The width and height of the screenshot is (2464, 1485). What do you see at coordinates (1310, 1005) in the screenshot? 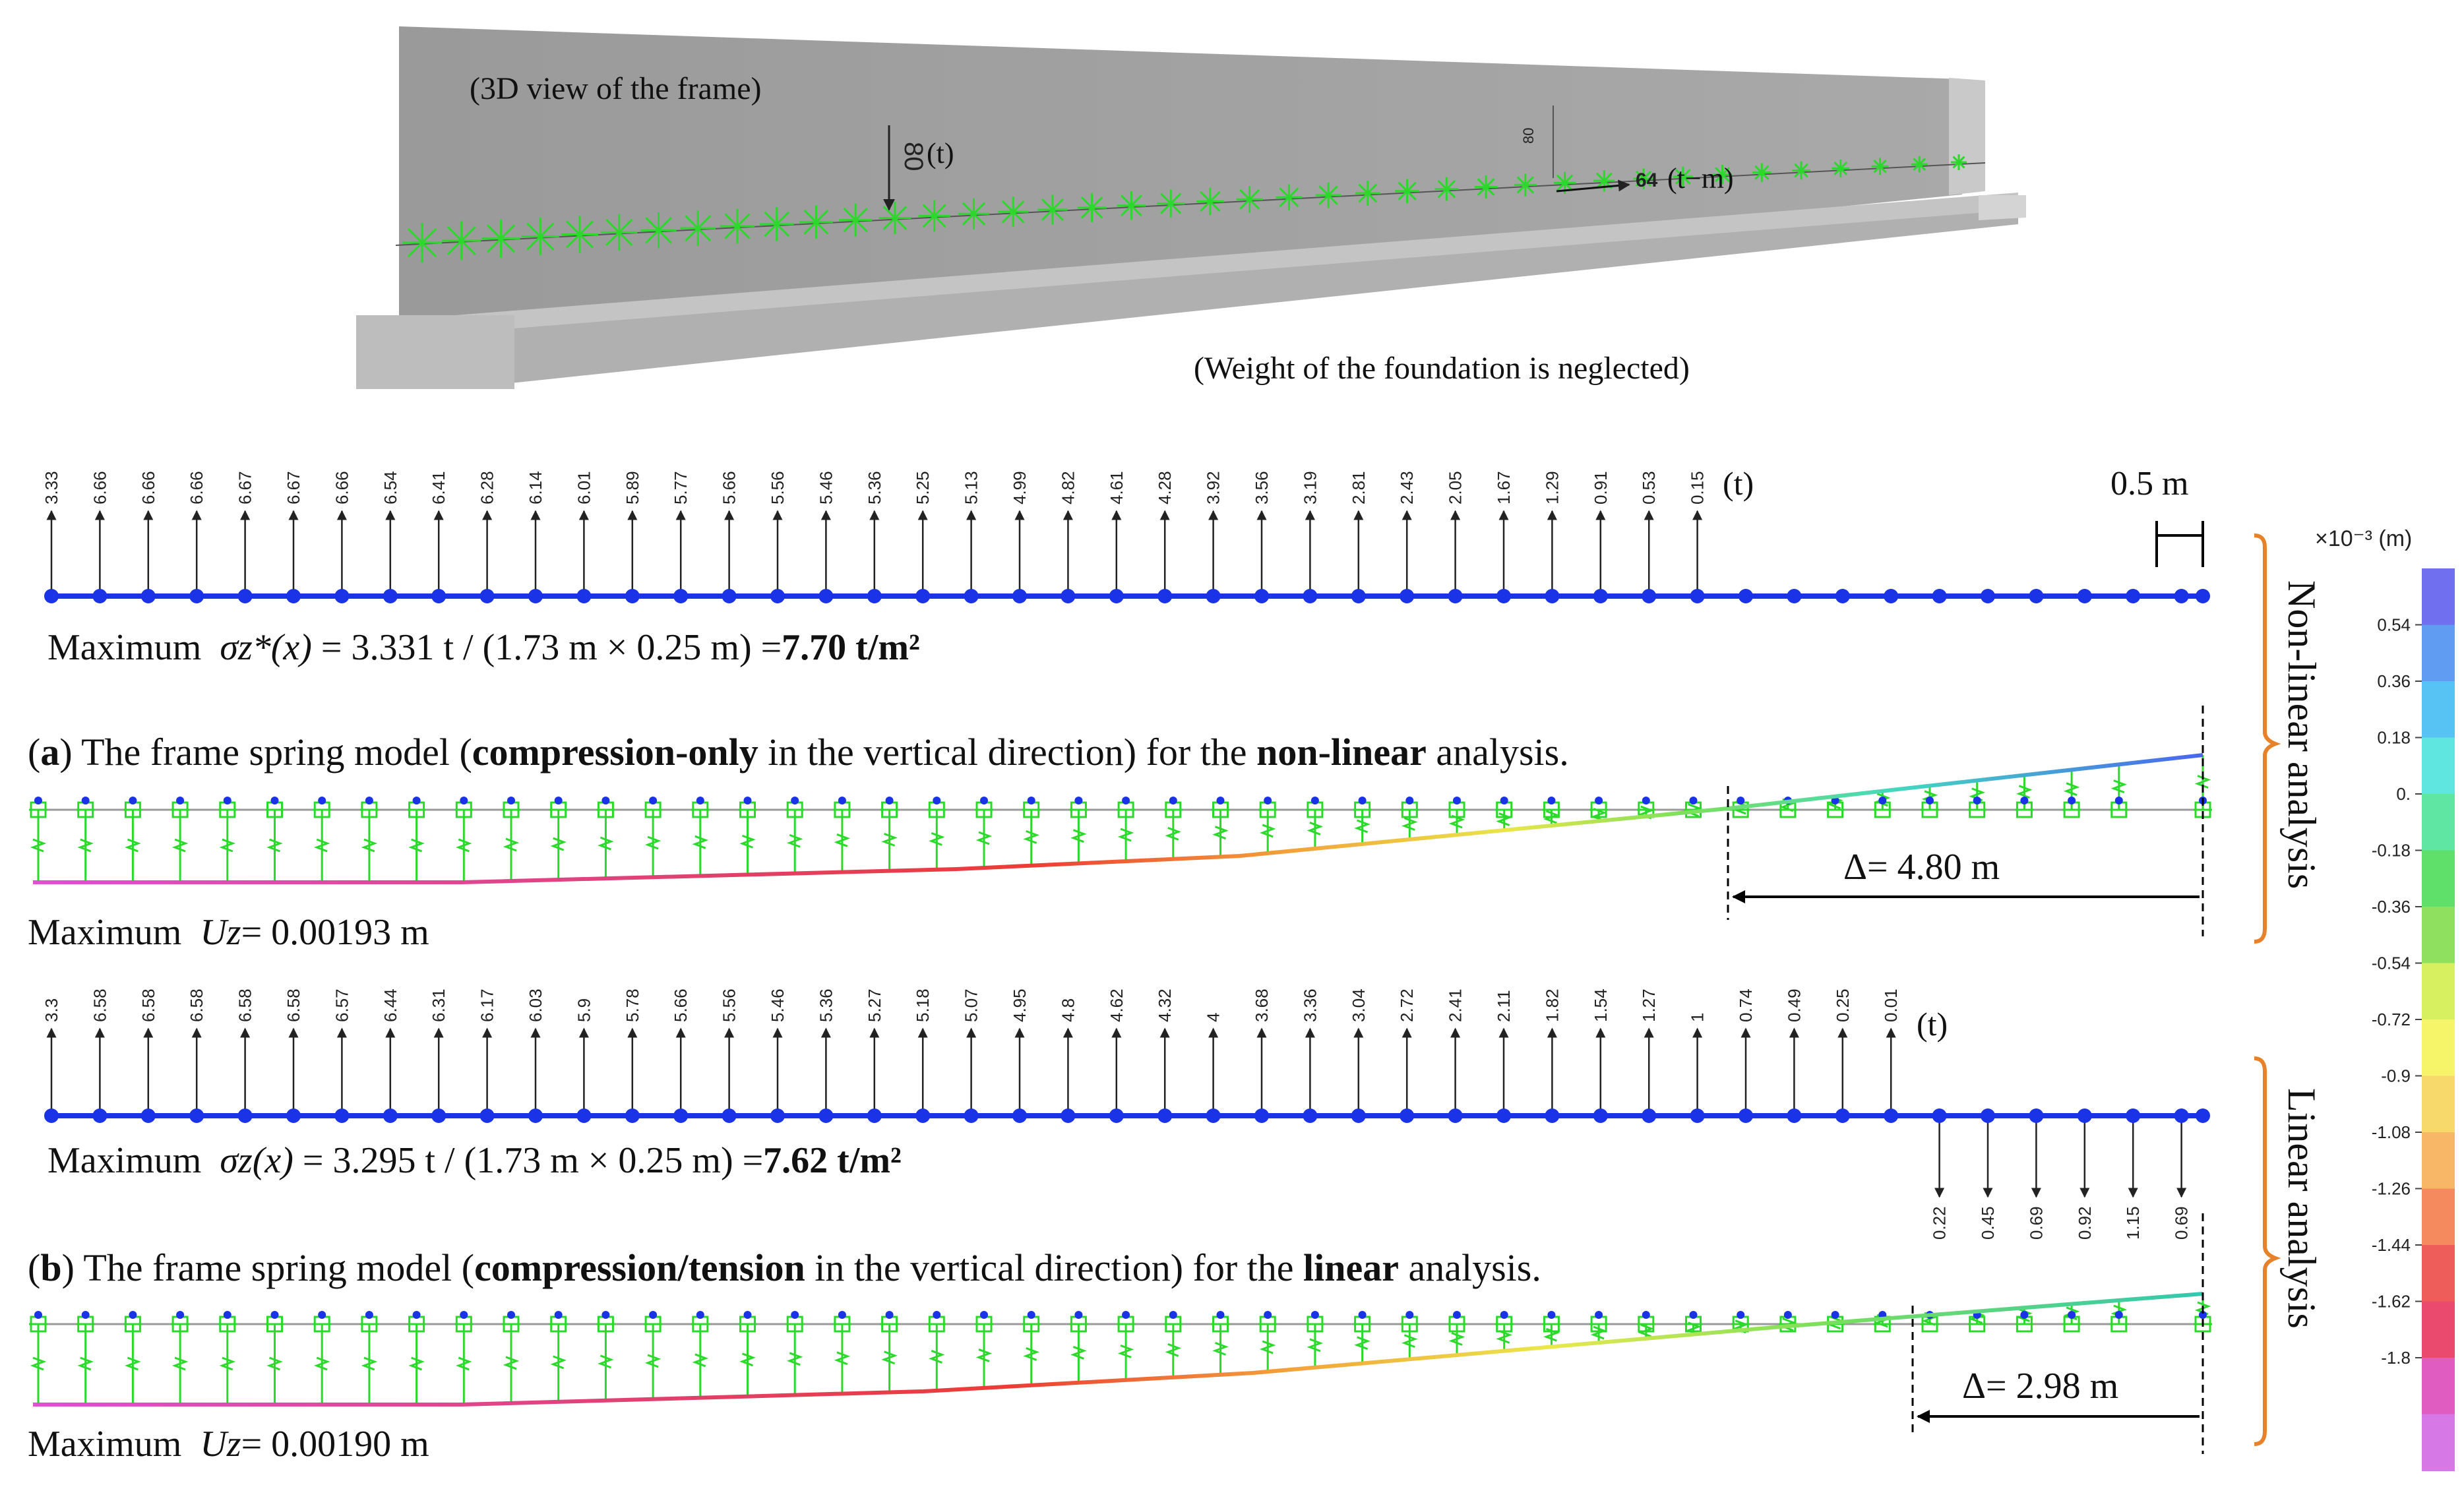
I see `reaction-value: 3.36` at bounding box center [1310, 1005].